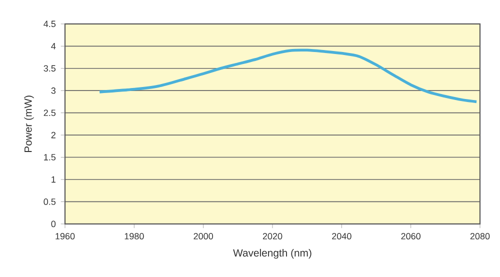 This screenshot has width=500, height=277. What do you see at coordinates (342, 236) in the screenshot?
I see `x-tick-label: 2040` at bounding box center [342, 236].